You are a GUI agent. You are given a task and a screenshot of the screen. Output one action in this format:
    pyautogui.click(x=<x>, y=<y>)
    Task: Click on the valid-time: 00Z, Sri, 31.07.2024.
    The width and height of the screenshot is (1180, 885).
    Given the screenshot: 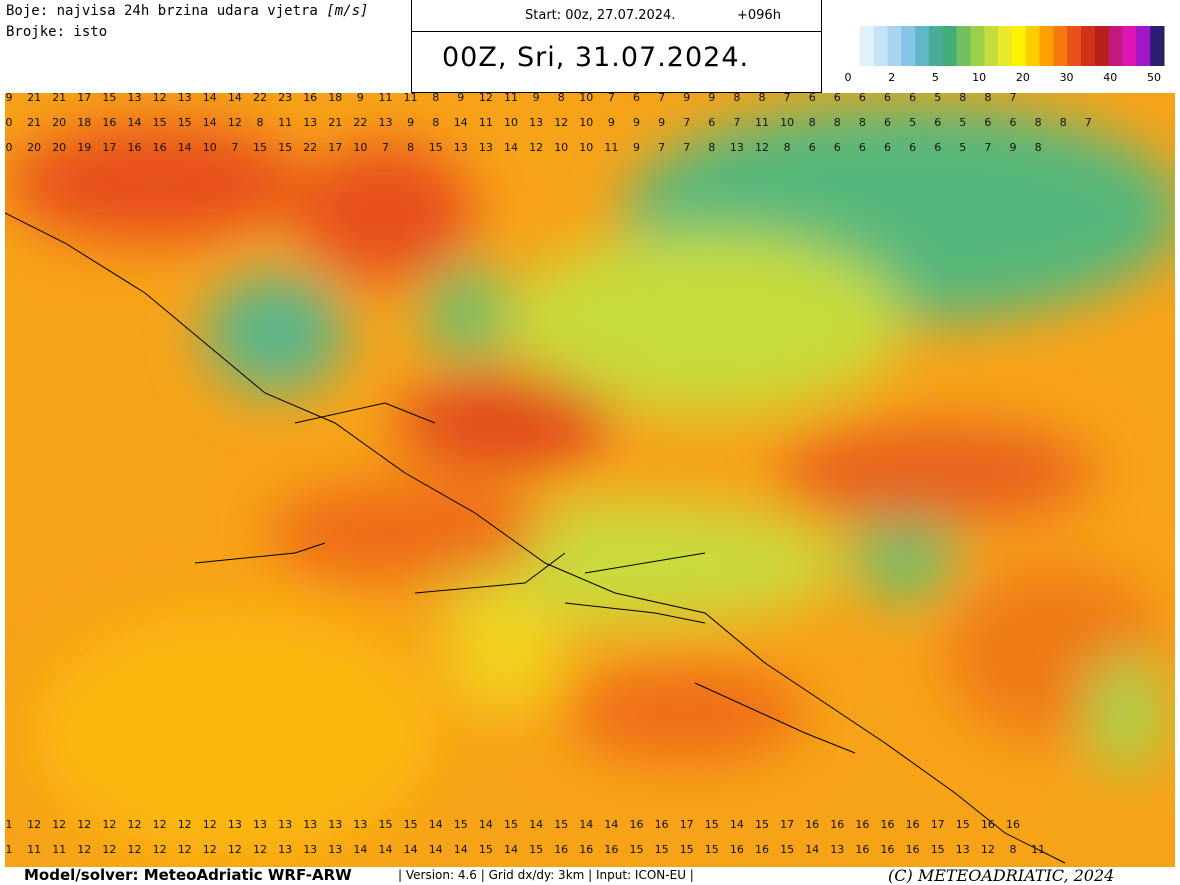 What is the action you would take?
    pyautogui.click(x=596, y=57)
    